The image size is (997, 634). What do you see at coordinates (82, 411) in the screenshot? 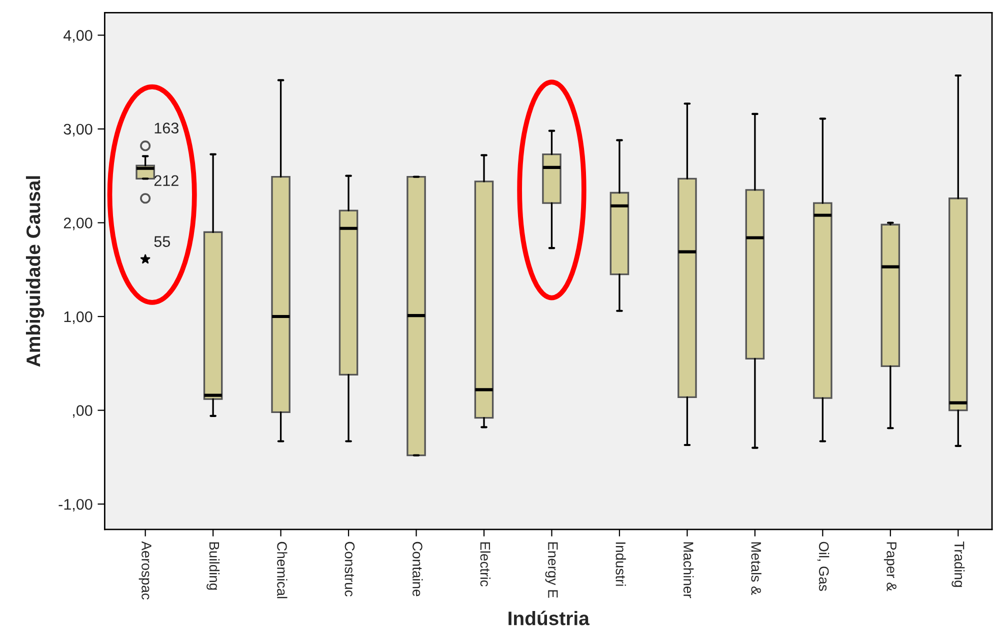
I see `y-tick-label: ,00` at bounding box center [82, 411].